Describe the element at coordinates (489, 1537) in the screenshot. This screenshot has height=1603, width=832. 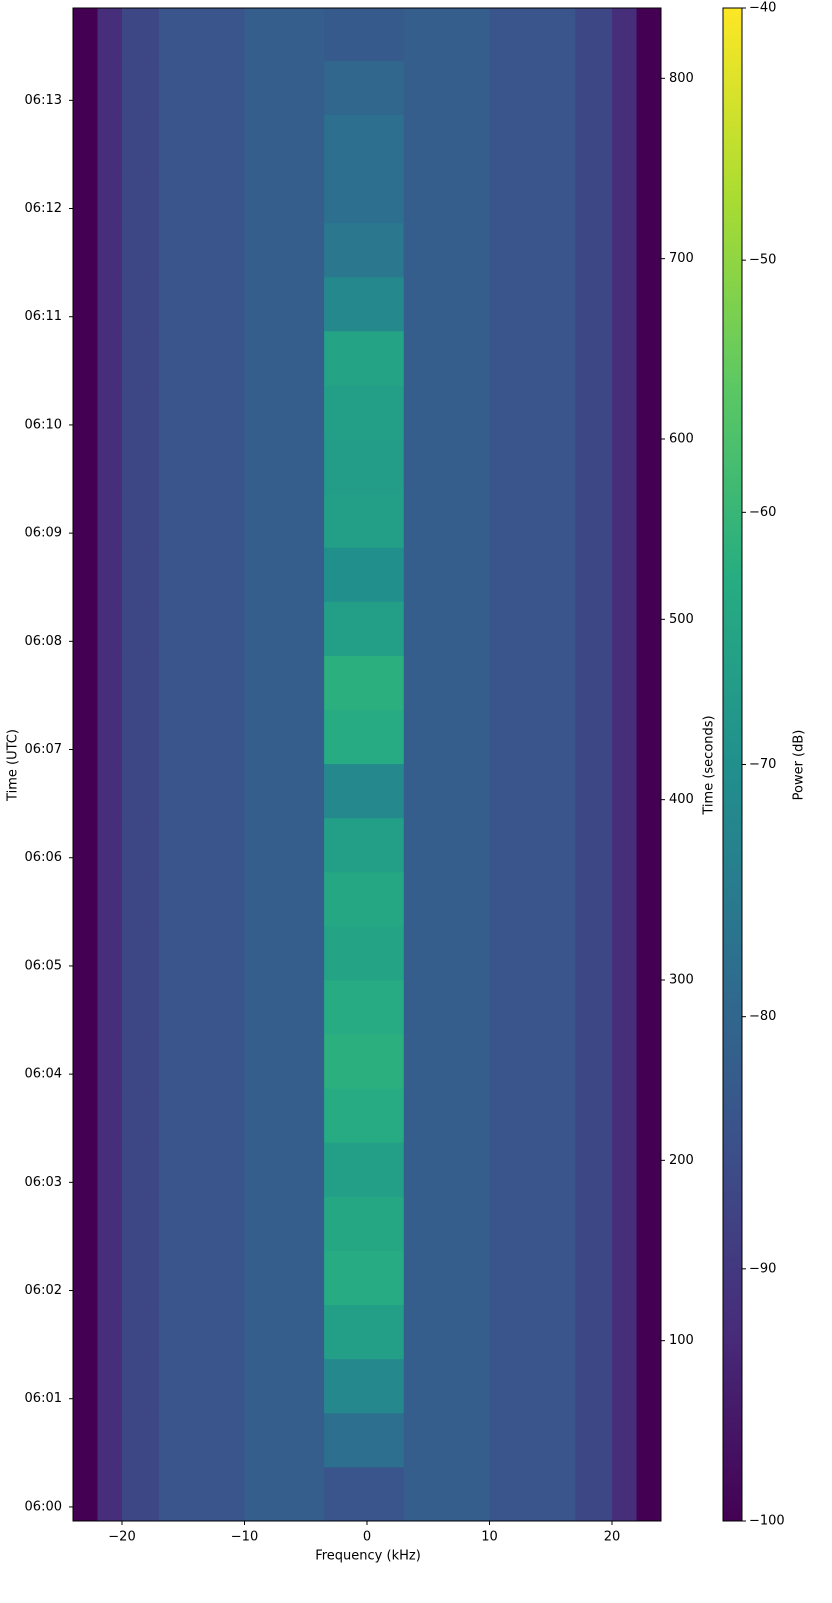
I see `x-tick-label: 10` at that location.